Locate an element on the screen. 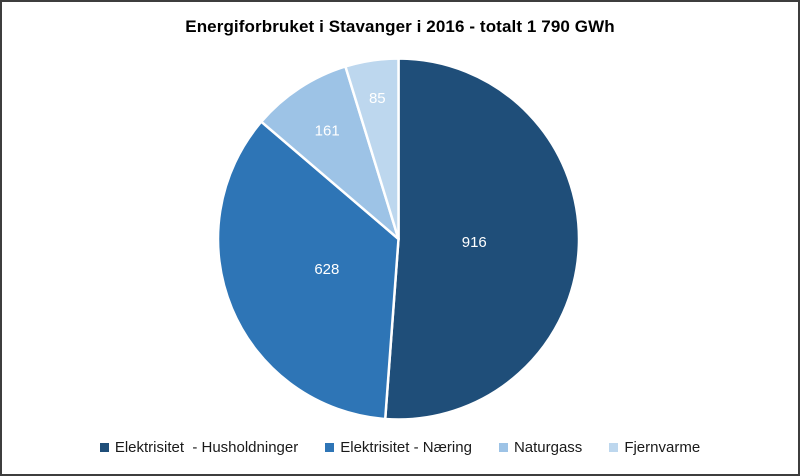  legend-item-3: Naturgass is located at coordinates (540, 447).